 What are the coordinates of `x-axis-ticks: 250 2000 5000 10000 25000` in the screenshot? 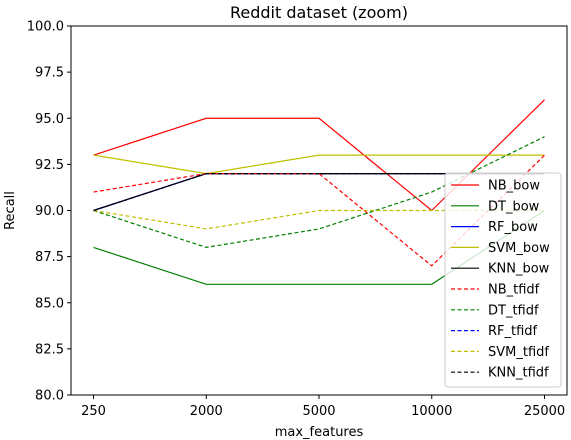 It's located at (323, 407).